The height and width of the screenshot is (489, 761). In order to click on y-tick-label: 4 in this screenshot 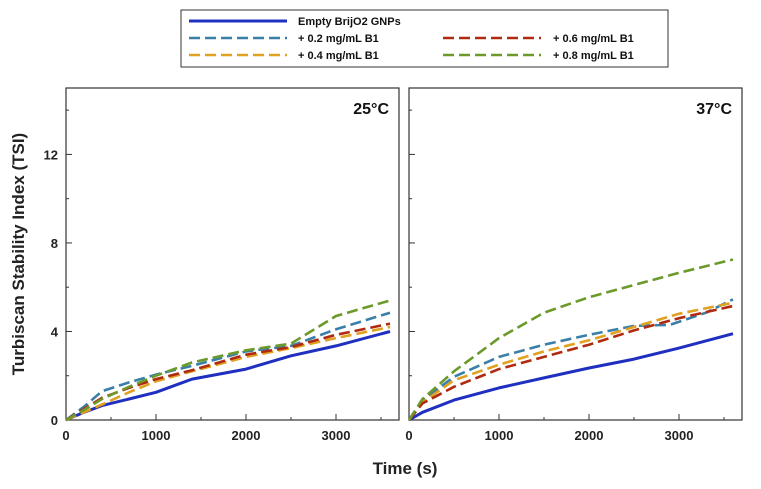, I will do `click(55, 331)`.